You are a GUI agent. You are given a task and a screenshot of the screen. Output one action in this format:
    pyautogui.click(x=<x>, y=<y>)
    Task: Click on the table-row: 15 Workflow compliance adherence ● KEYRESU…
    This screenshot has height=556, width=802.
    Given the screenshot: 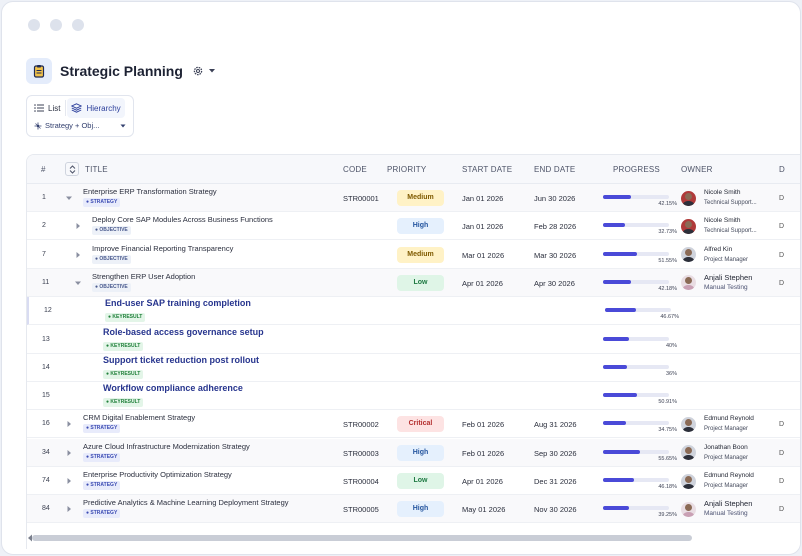 What is the action you would take?
    pyautogui.click(x=413, y=396)
    